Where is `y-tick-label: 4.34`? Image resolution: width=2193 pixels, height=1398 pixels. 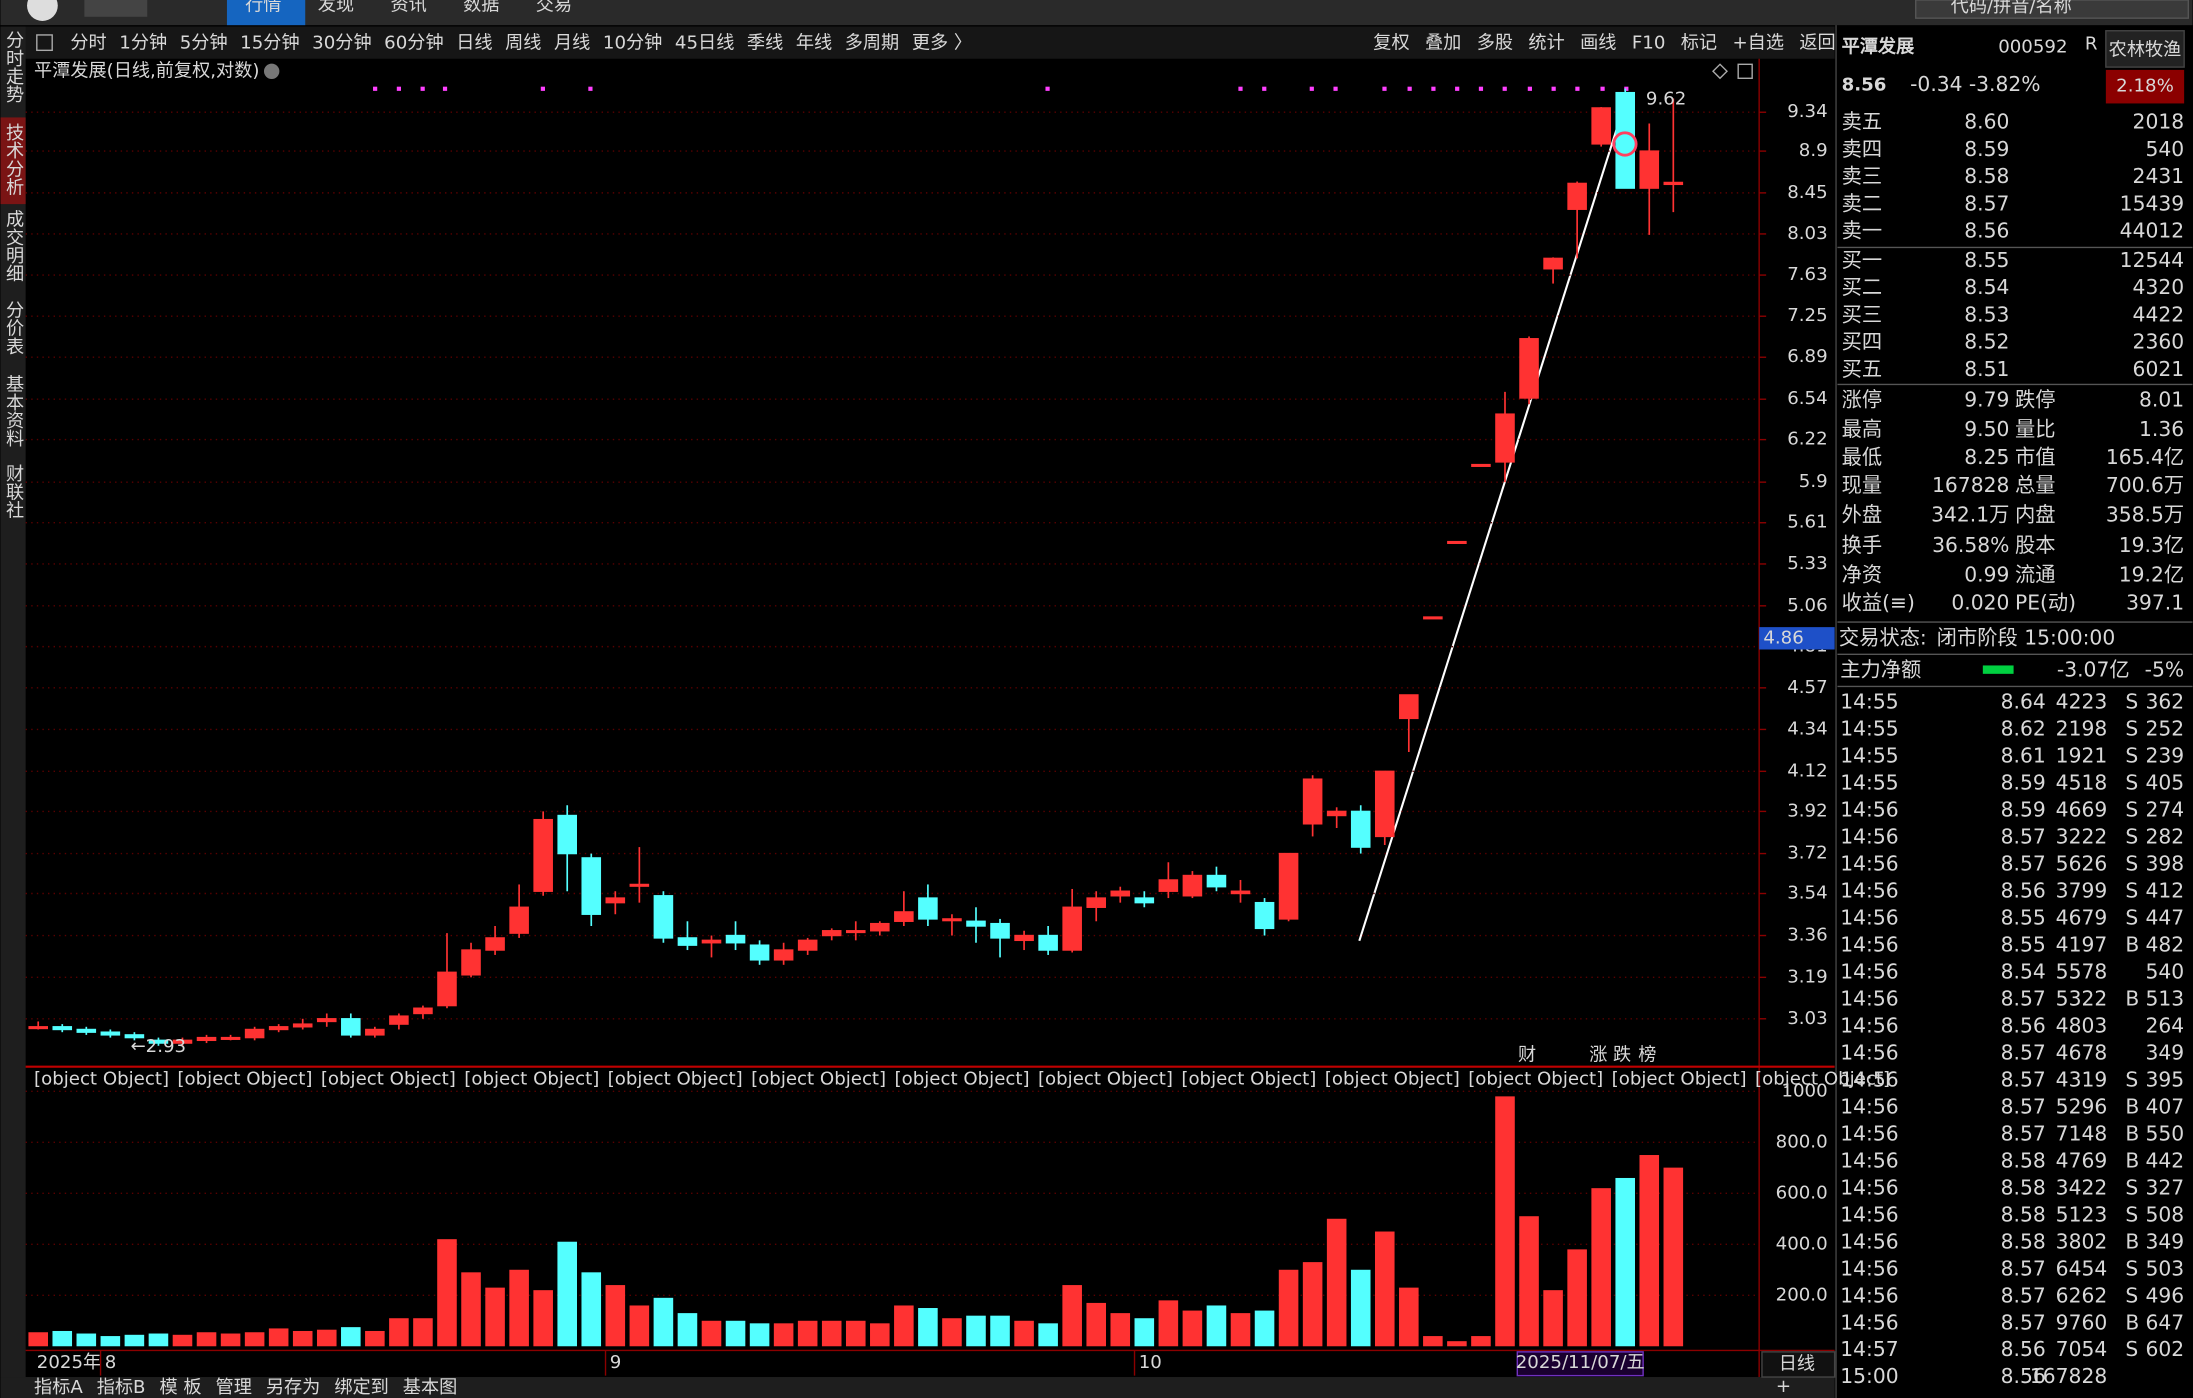
y-tick-label: 4.34 is located at coordinates (1807, 728).